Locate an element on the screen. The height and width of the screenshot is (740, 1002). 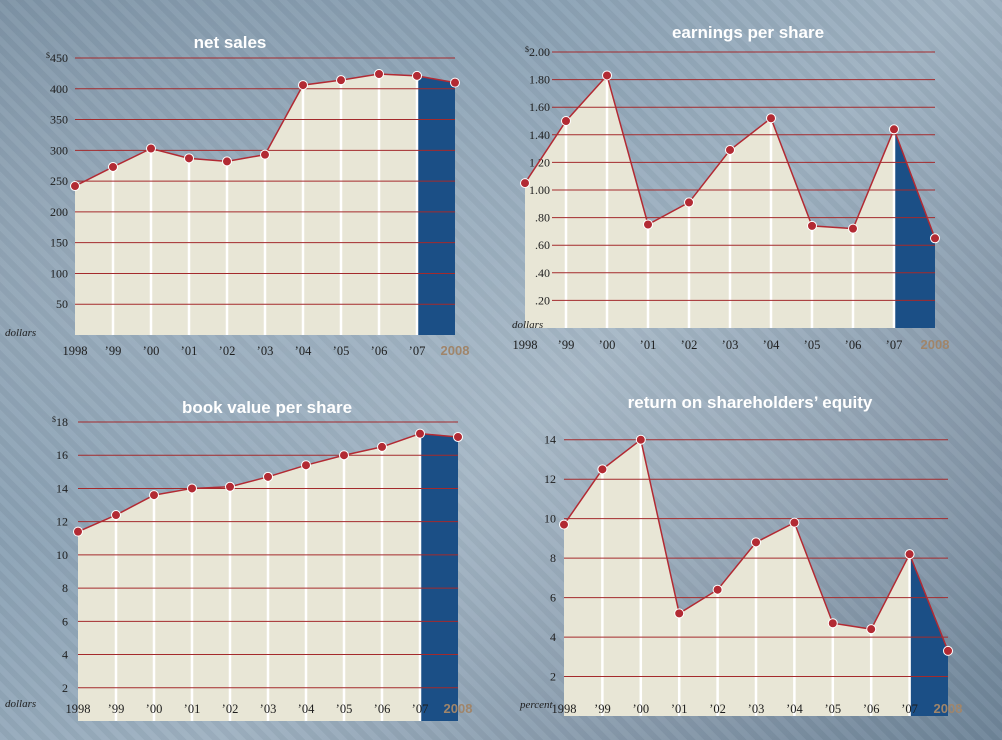
y-tick-label: .20 is located at coordinates (542, 300).